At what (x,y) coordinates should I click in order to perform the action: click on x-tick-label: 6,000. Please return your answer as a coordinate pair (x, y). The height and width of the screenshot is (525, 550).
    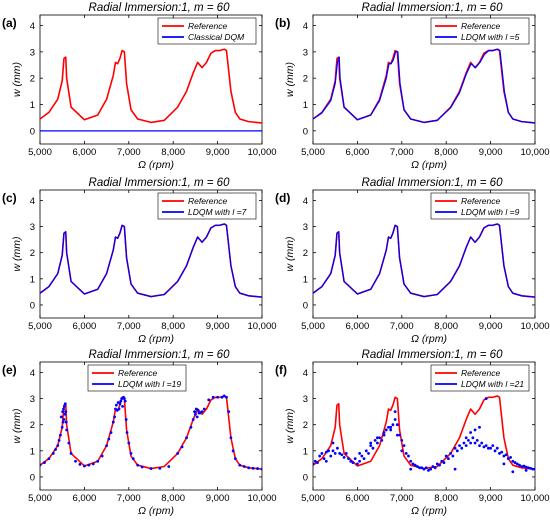
    Looking at the image, I should click on (85, 152).